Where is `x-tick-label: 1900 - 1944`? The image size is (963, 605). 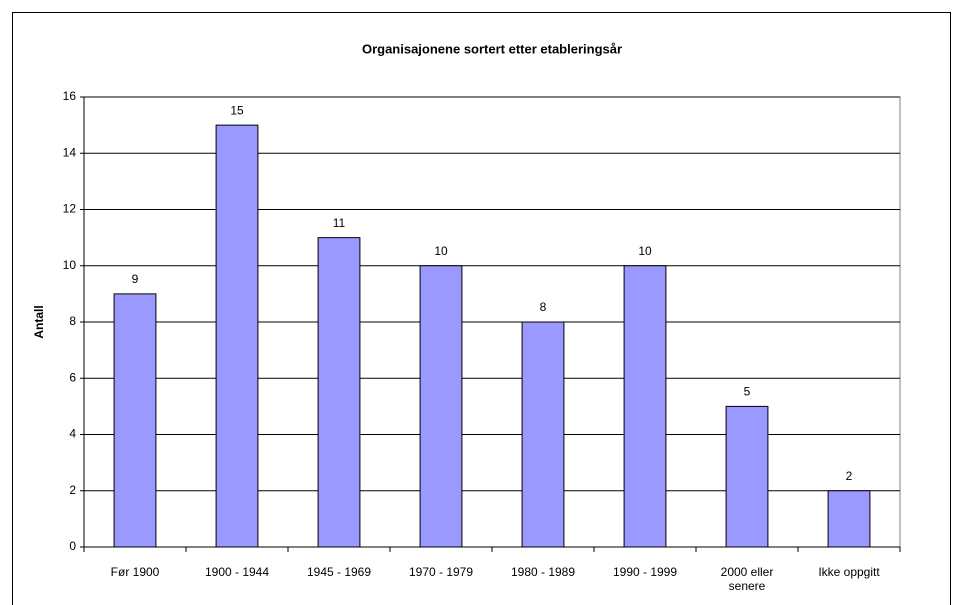 x-tick-label: 1900 - 1944 is located at coordinates (237, 572).